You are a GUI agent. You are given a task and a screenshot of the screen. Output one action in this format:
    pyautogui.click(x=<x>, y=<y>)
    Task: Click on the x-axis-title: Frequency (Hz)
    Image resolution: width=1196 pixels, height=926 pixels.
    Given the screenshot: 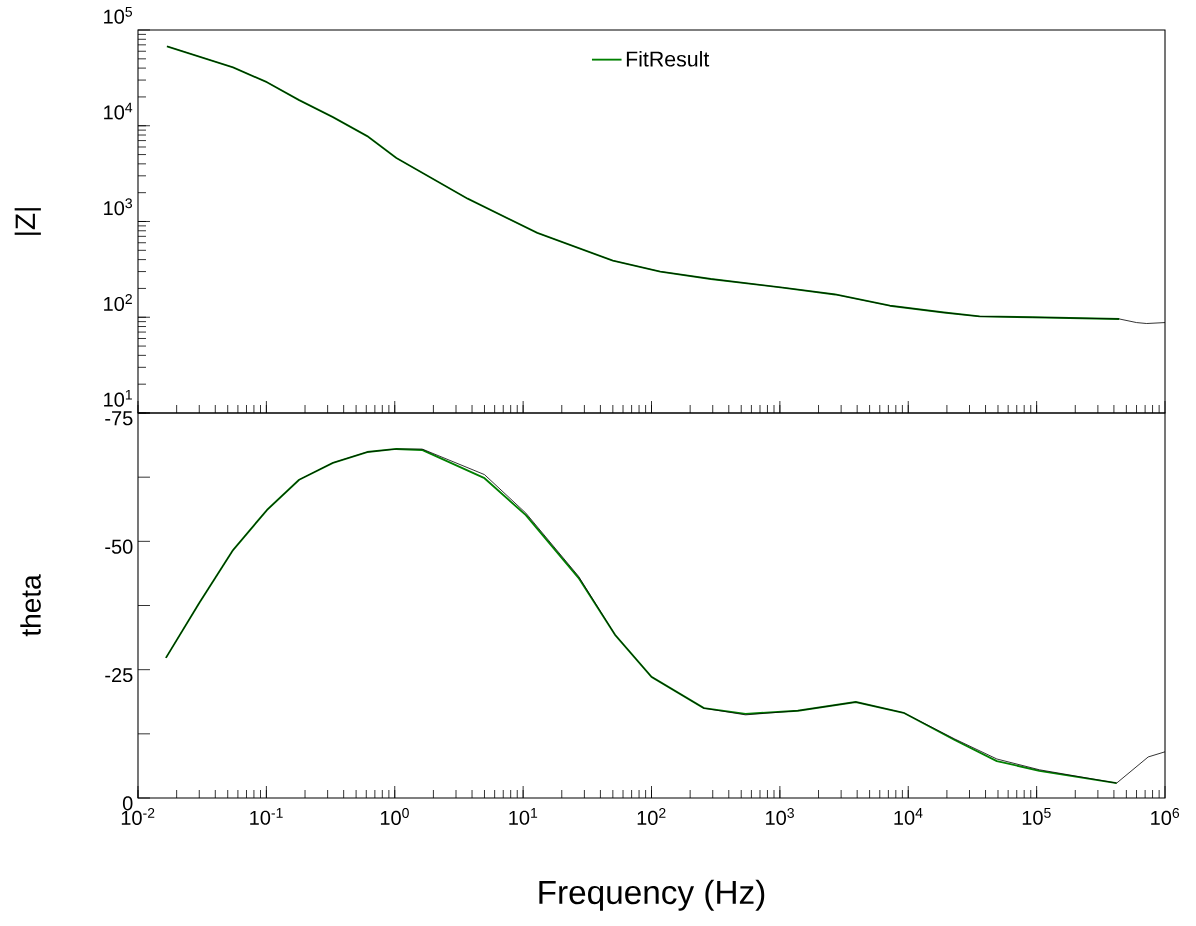 What is the action you would take?
    pyautogui.click(x=652, y=895)
    